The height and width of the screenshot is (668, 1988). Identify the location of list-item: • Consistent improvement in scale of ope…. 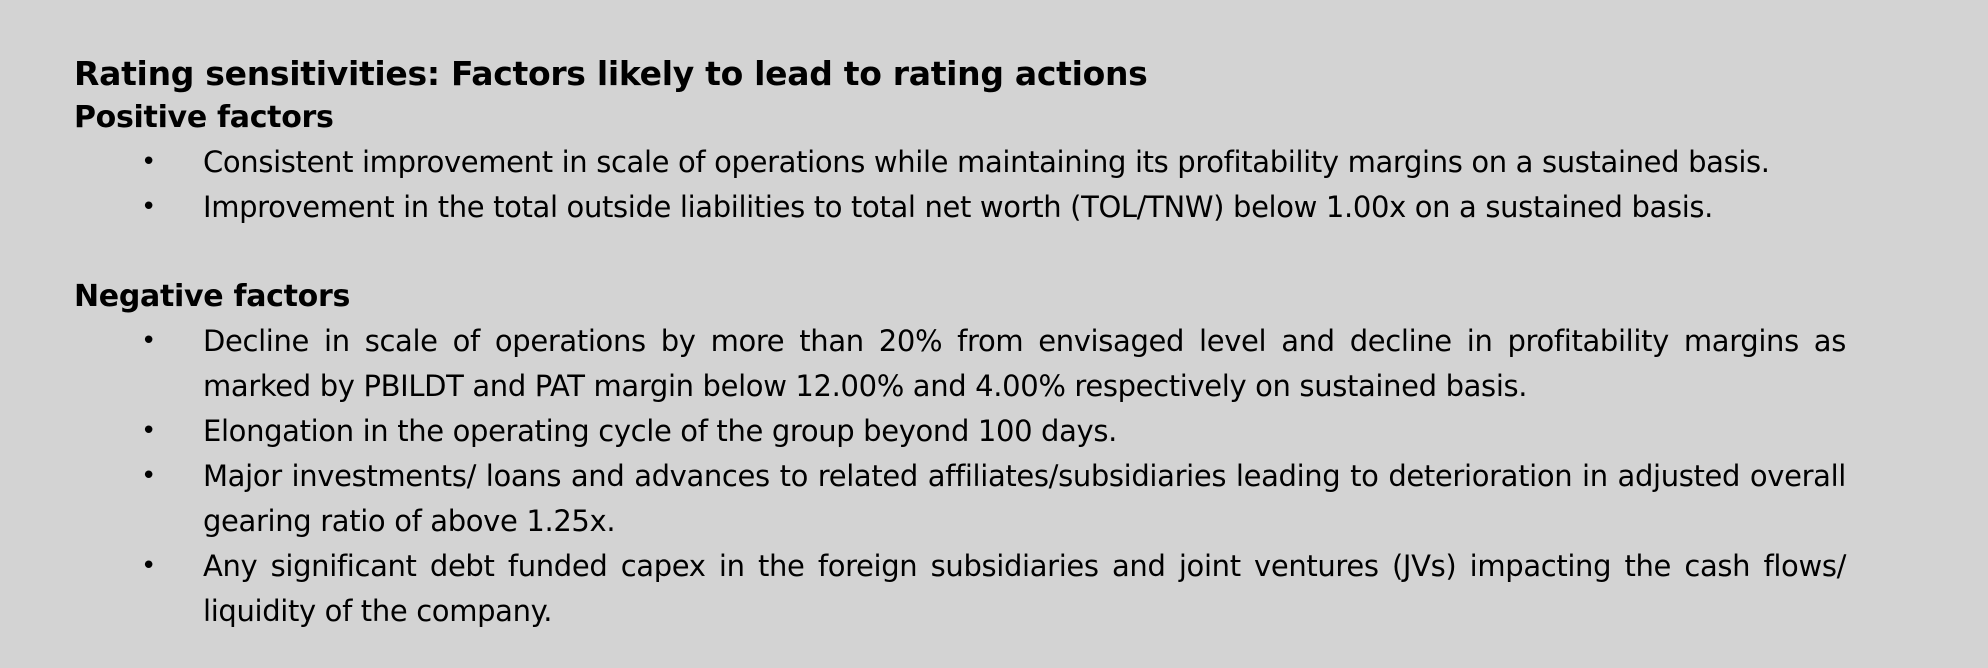
(960, 162).